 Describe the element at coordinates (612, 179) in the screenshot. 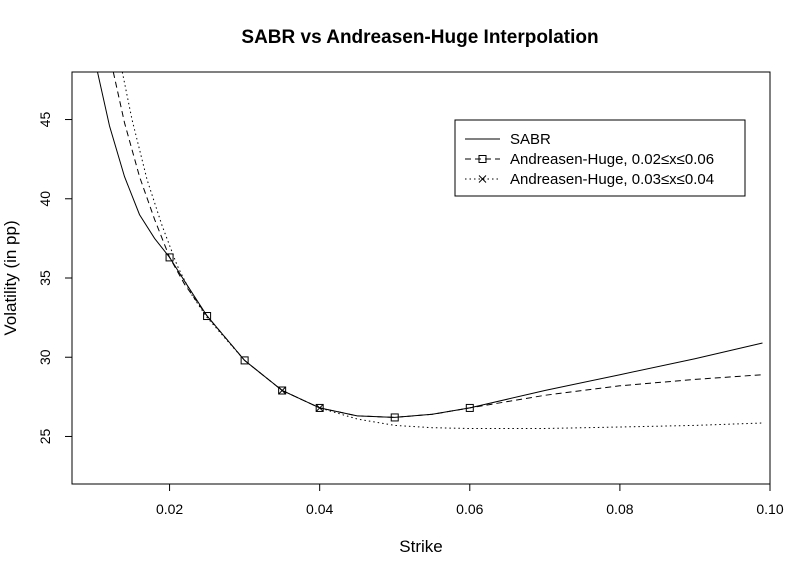

I see `legend-label-3: Andreasen-Huge, 0.03≤x≤0.04` at that location.